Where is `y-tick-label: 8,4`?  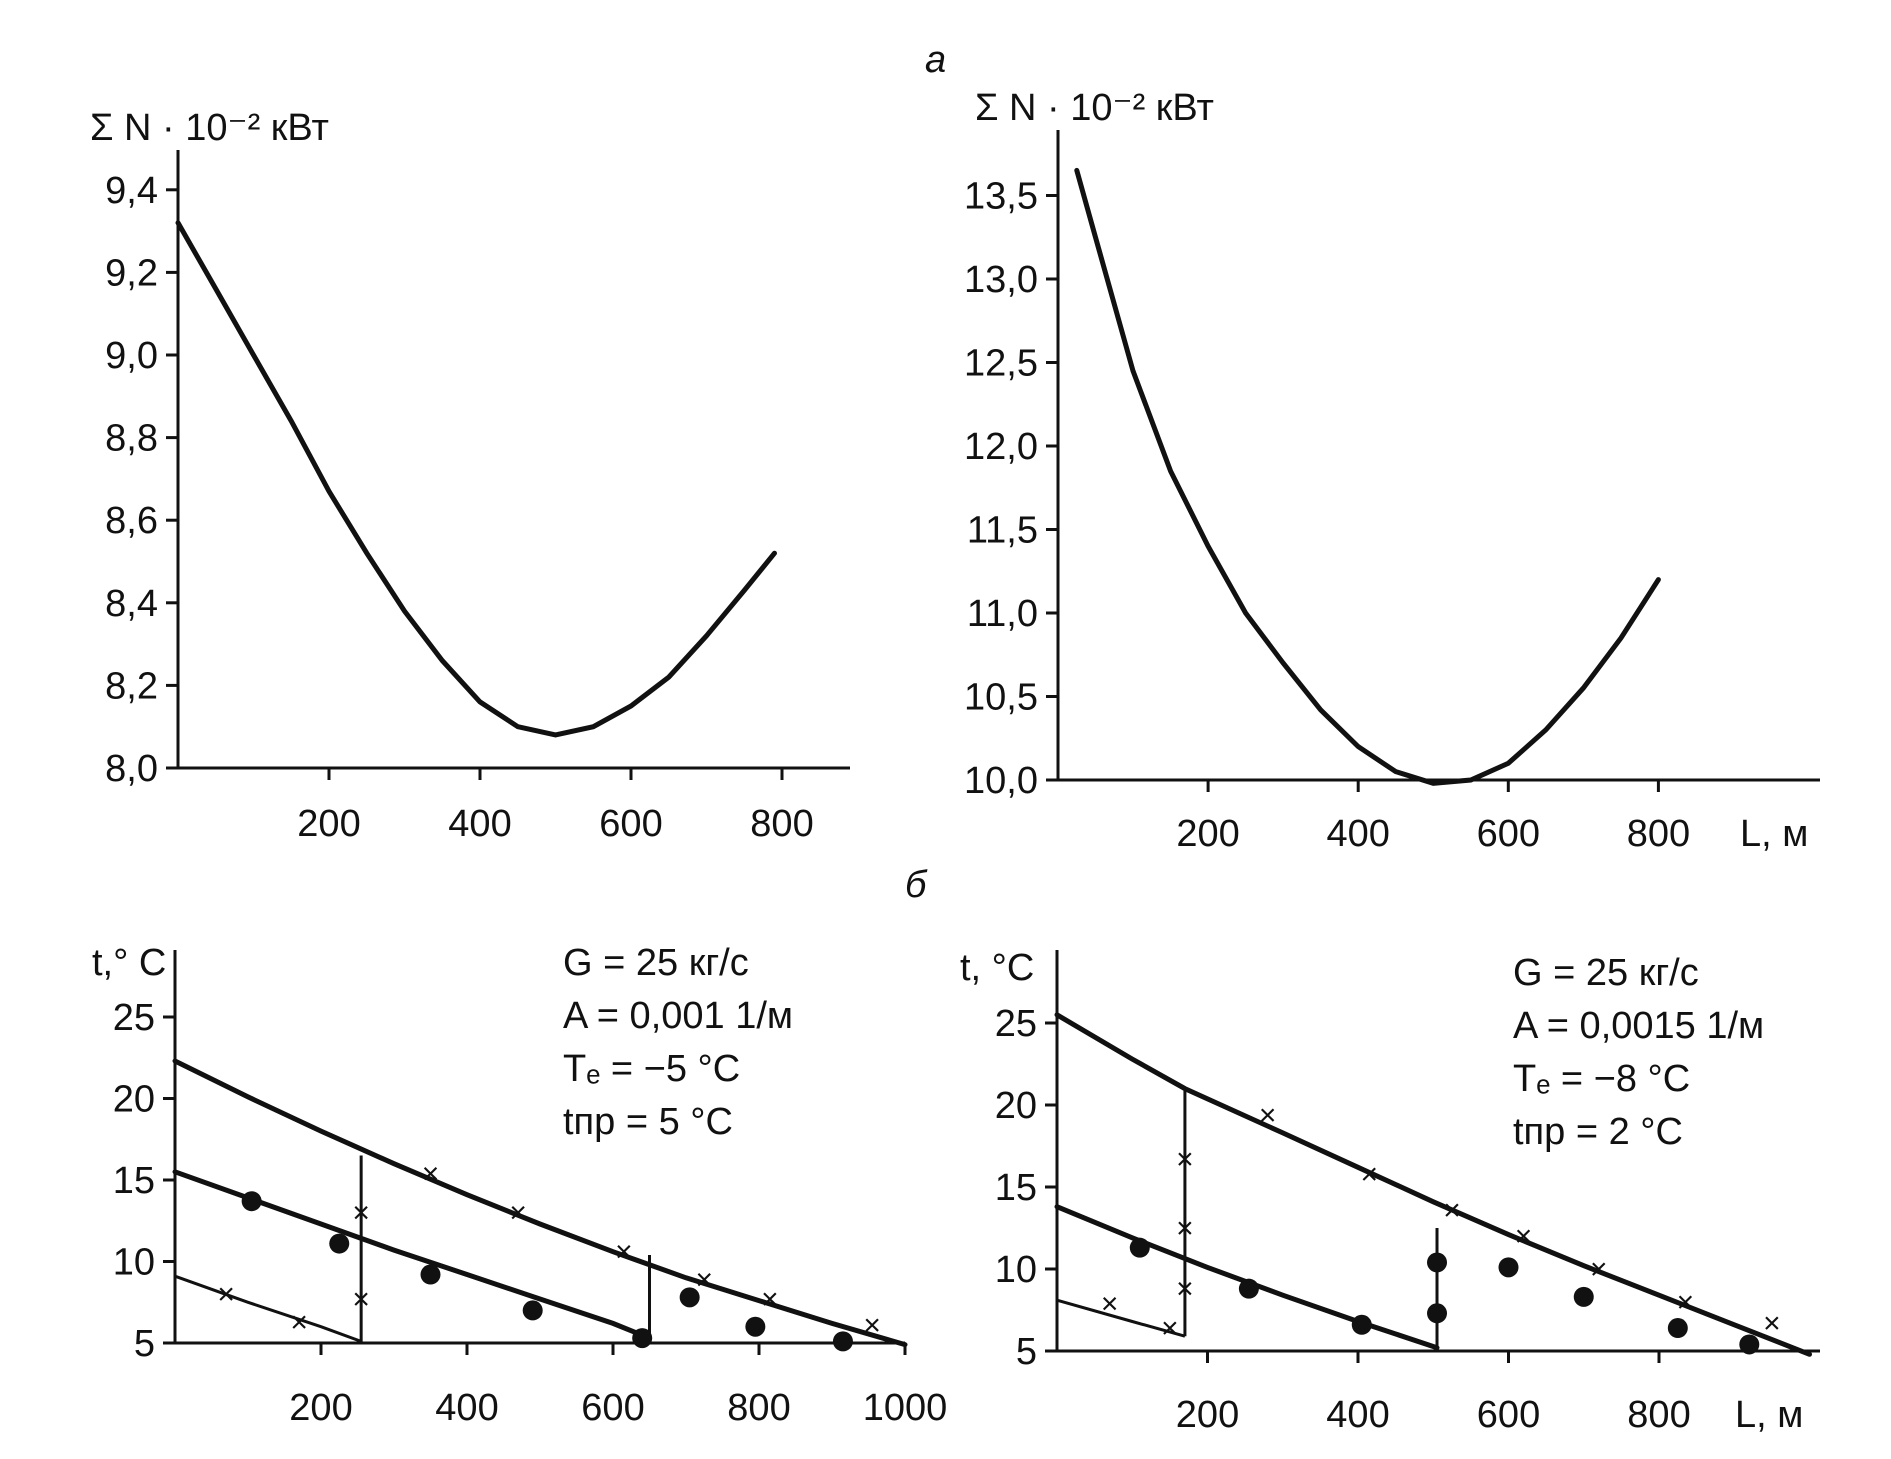
y-tick-label: 8,4 is located at coordinates (131, 604).